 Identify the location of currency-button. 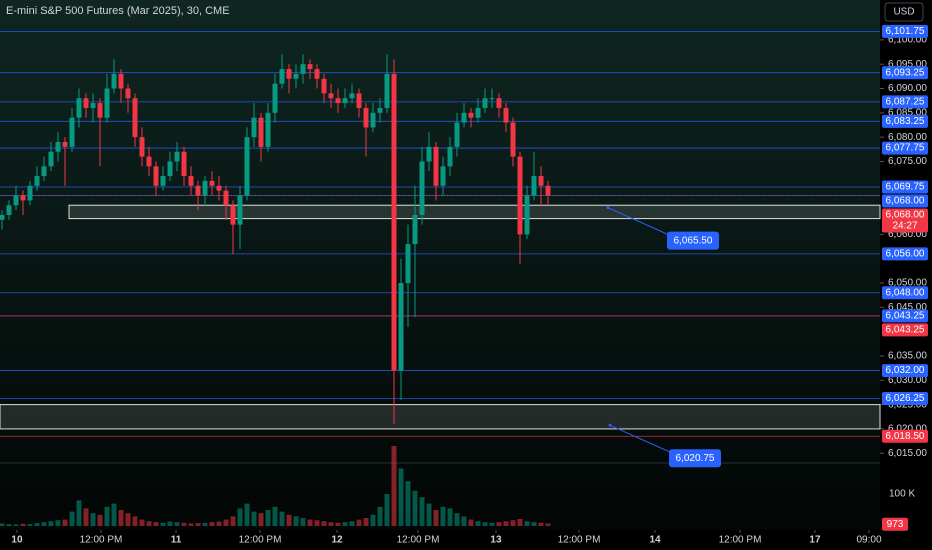
(904, 12).